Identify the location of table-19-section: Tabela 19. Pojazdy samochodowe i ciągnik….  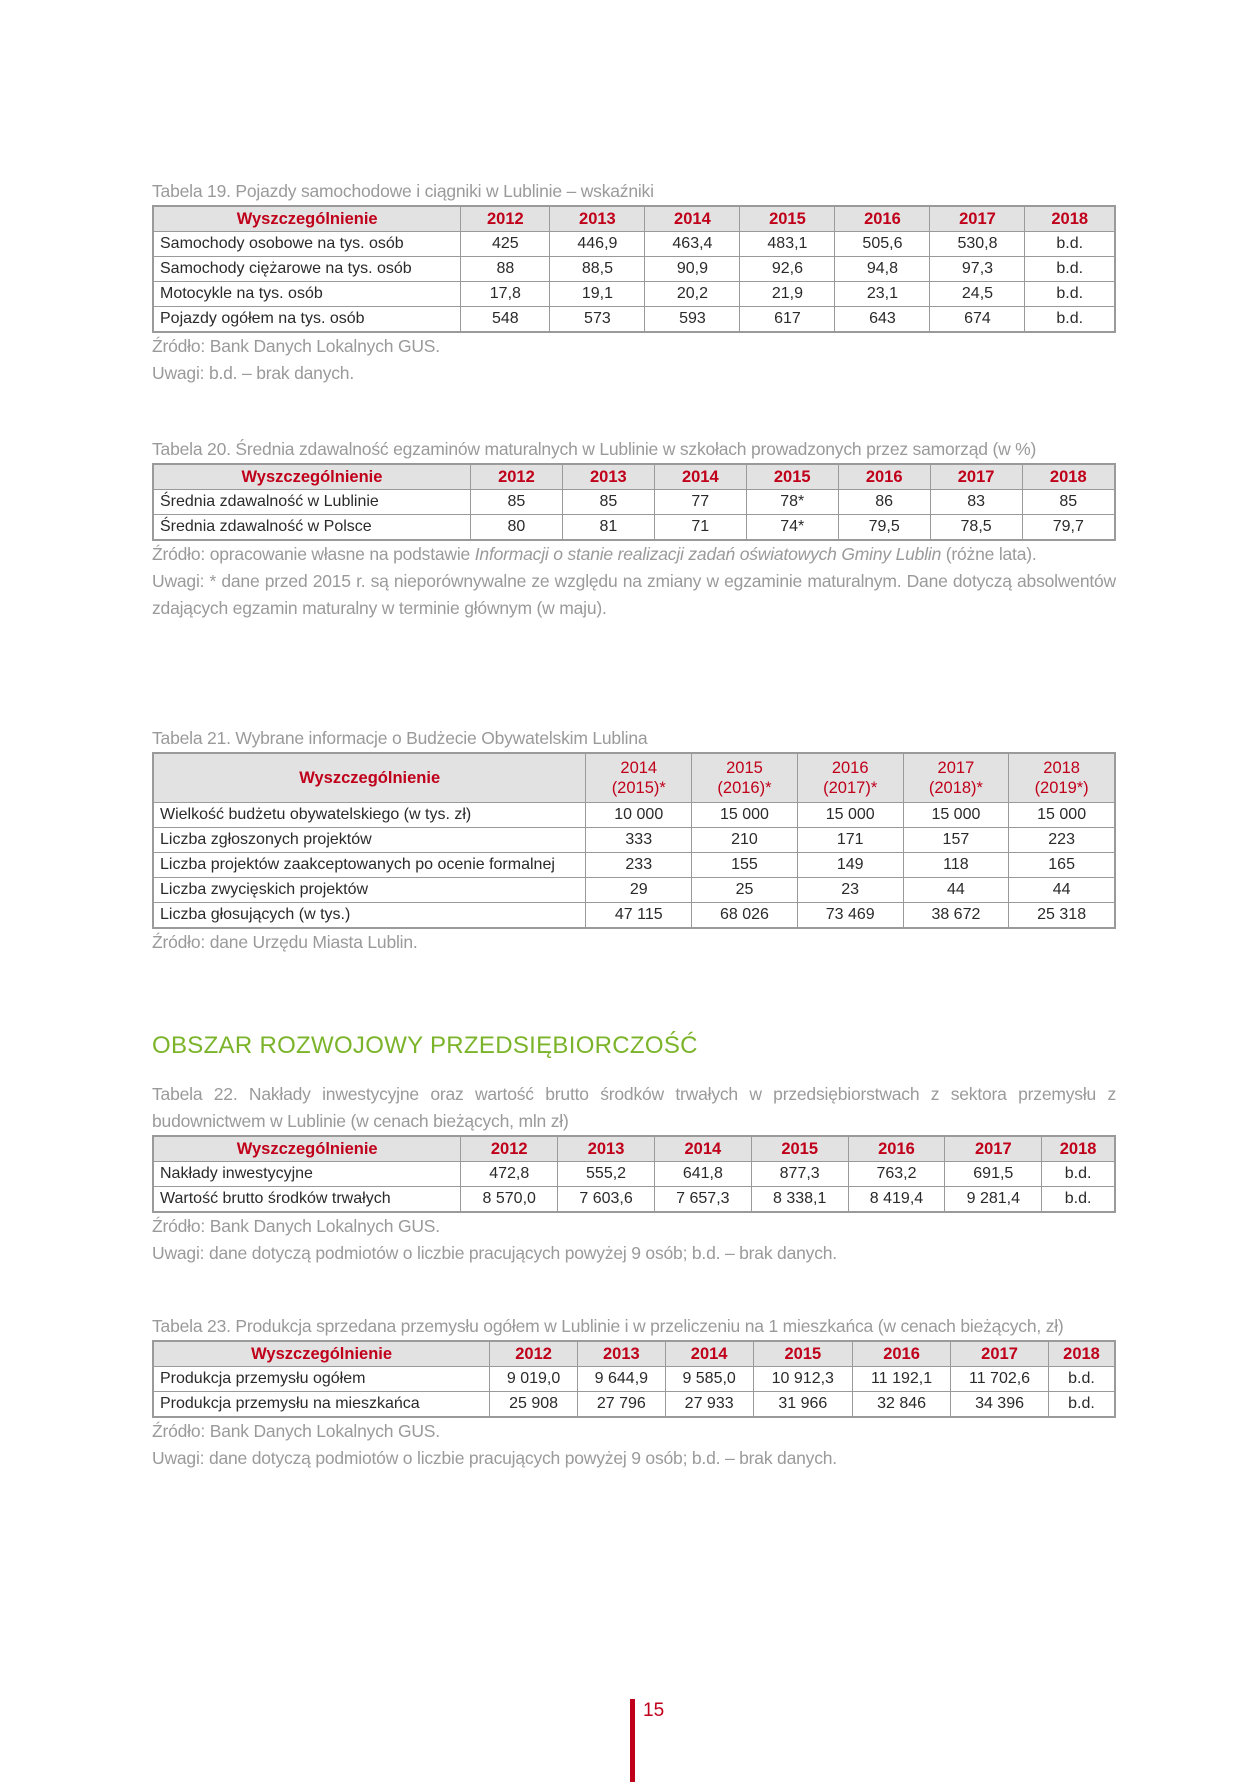
(634, 282).